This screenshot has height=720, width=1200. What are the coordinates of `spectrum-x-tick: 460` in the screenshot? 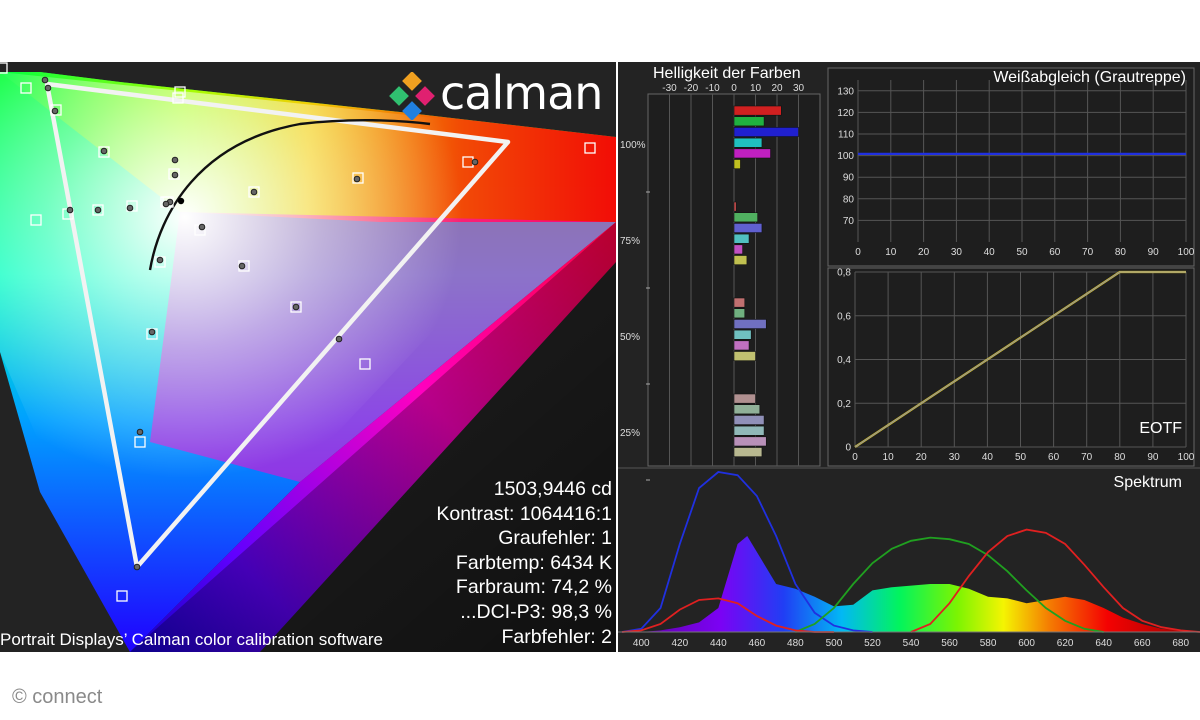 It's located at (757, 643).